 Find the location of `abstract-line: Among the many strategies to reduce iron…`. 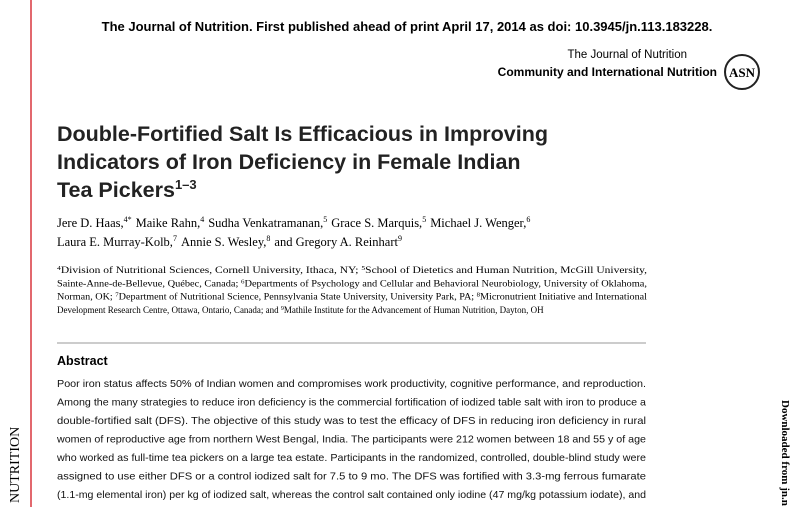

abstract-line: Among the many strategies to reduce iron… is located at coordinates (351, 403).